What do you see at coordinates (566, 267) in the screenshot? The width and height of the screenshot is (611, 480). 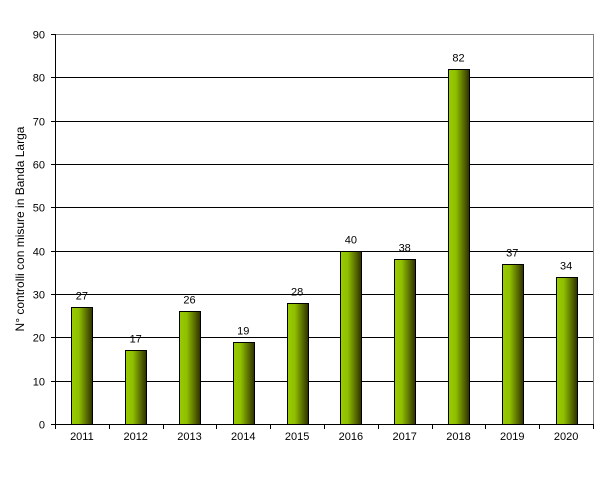 I see `data-label: 34` at bounding box center [566, 267].